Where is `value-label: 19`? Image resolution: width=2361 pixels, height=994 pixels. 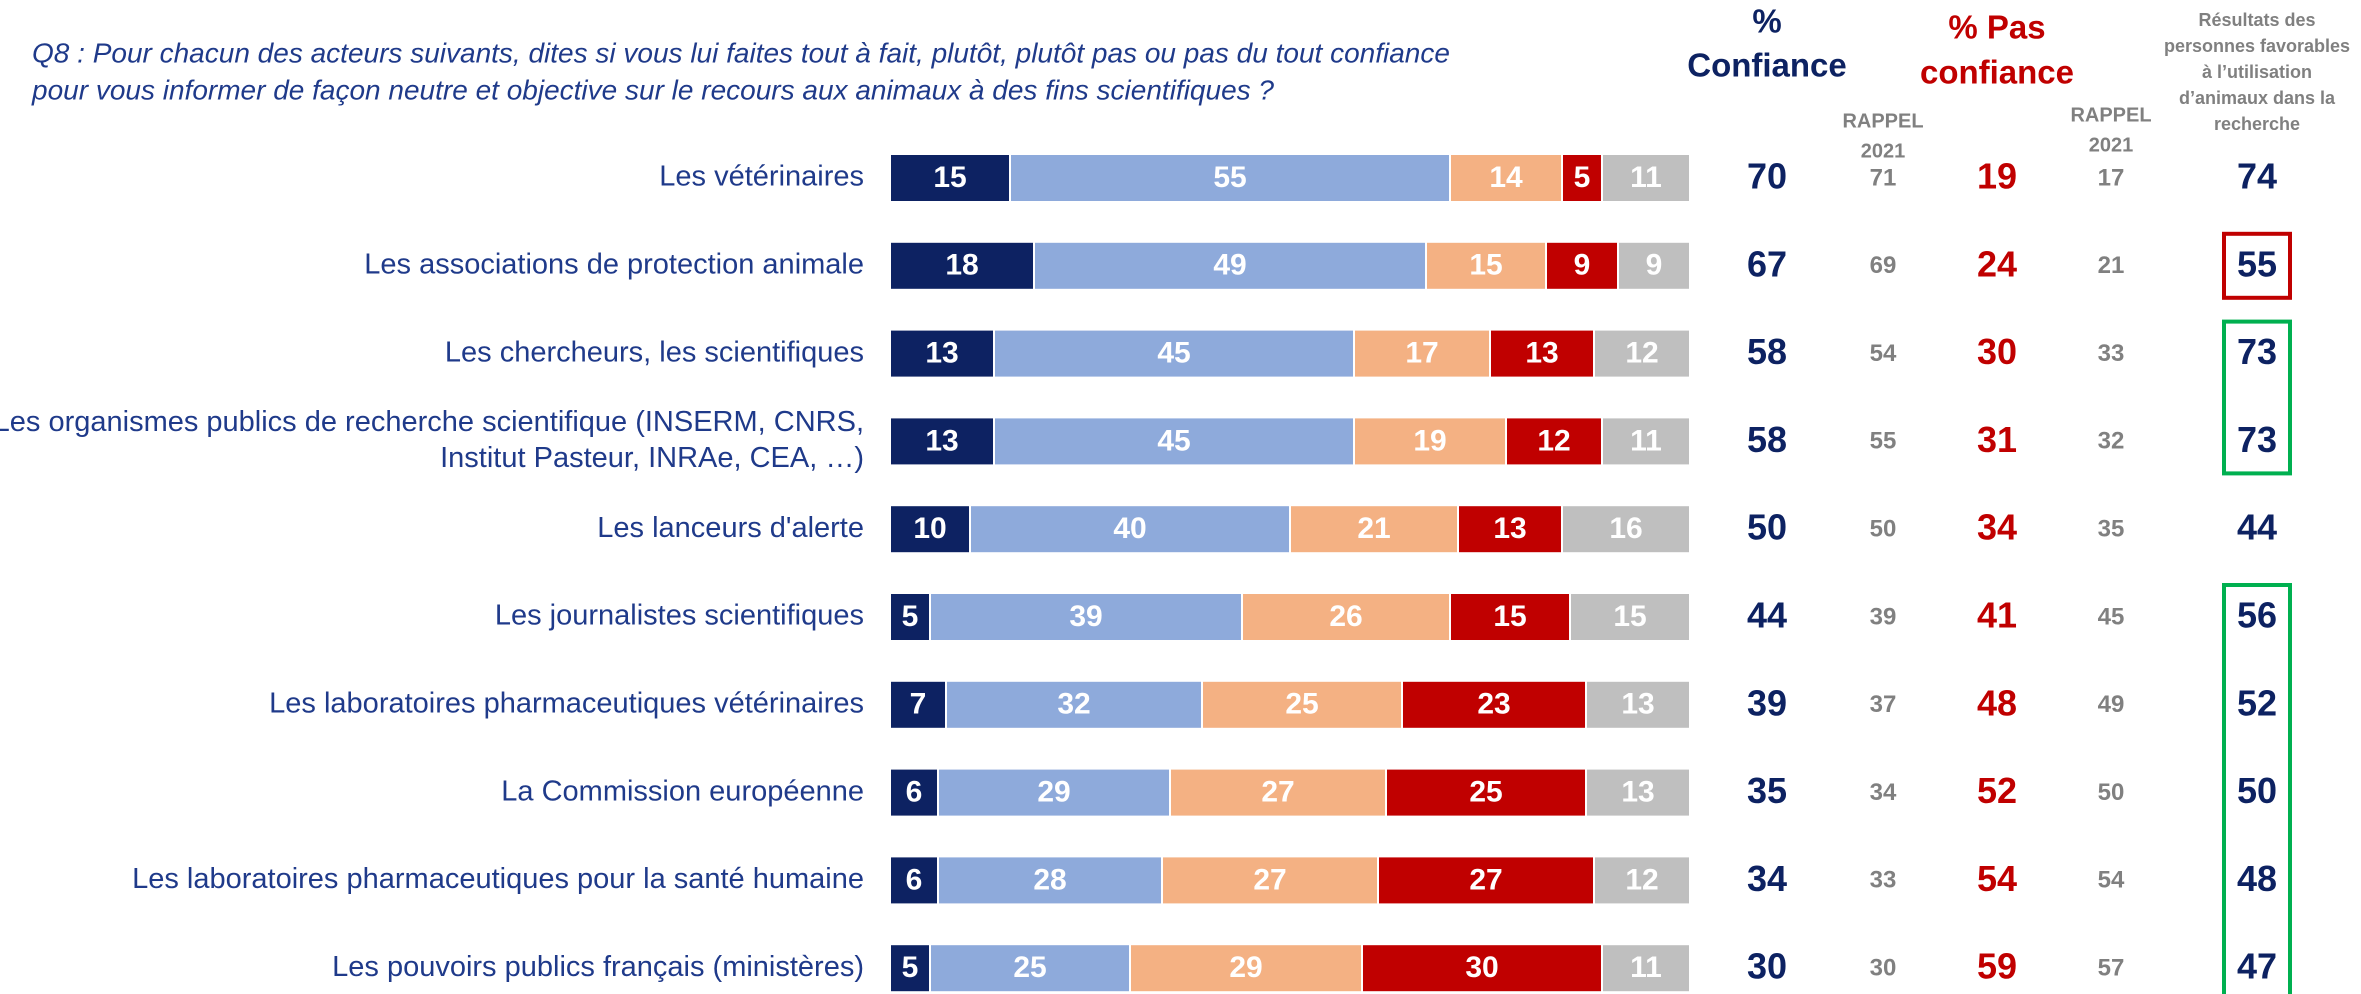
value-label: 19 is located at coordinates (1429, 440).